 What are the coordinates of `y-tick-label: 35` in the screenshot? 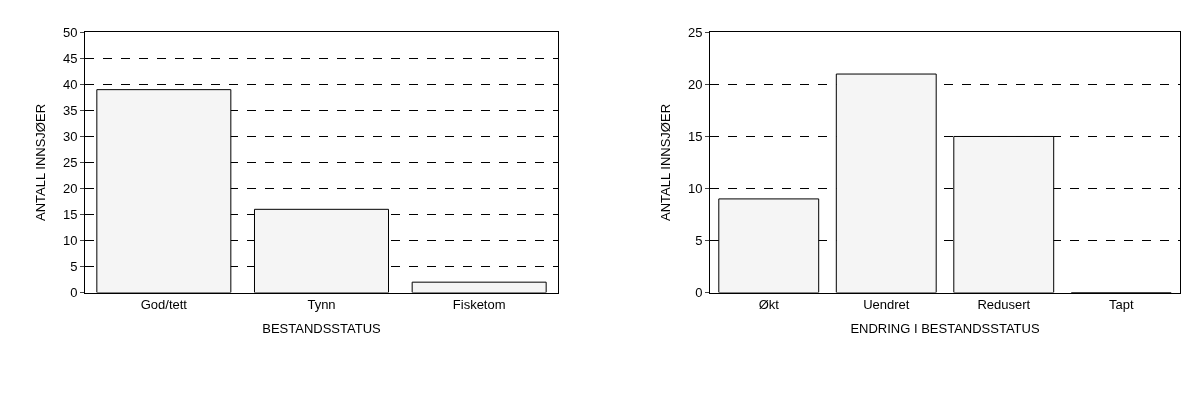 It's located at (70, 111).